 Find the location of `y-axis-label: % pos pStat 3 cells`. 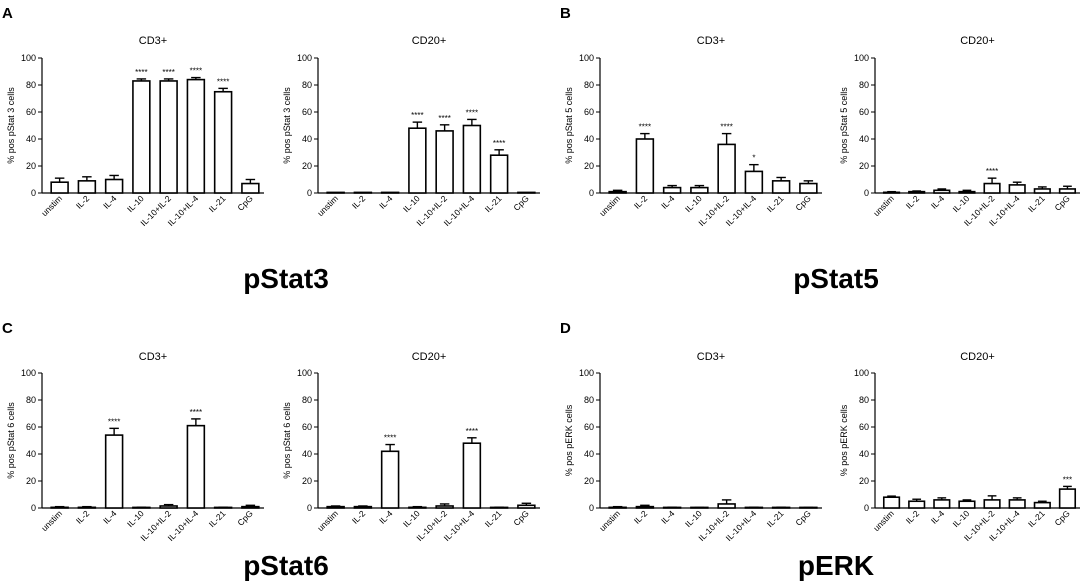

y-axis-label: % pos pStat 3 cells is located at coordinates (287, 125).